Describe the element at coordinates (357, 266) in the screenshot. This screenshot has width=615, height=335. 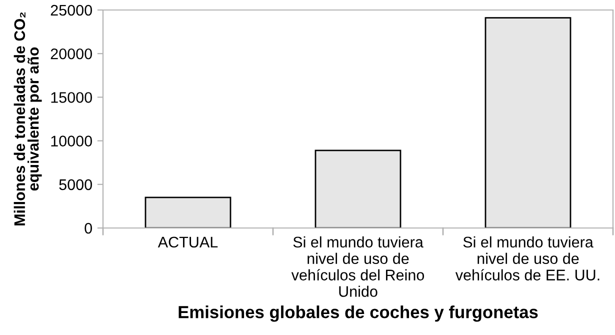
I see `x-tick-label: Si el mundo tuviera nivel de uso de vehículos del Reino Unido` at that location.